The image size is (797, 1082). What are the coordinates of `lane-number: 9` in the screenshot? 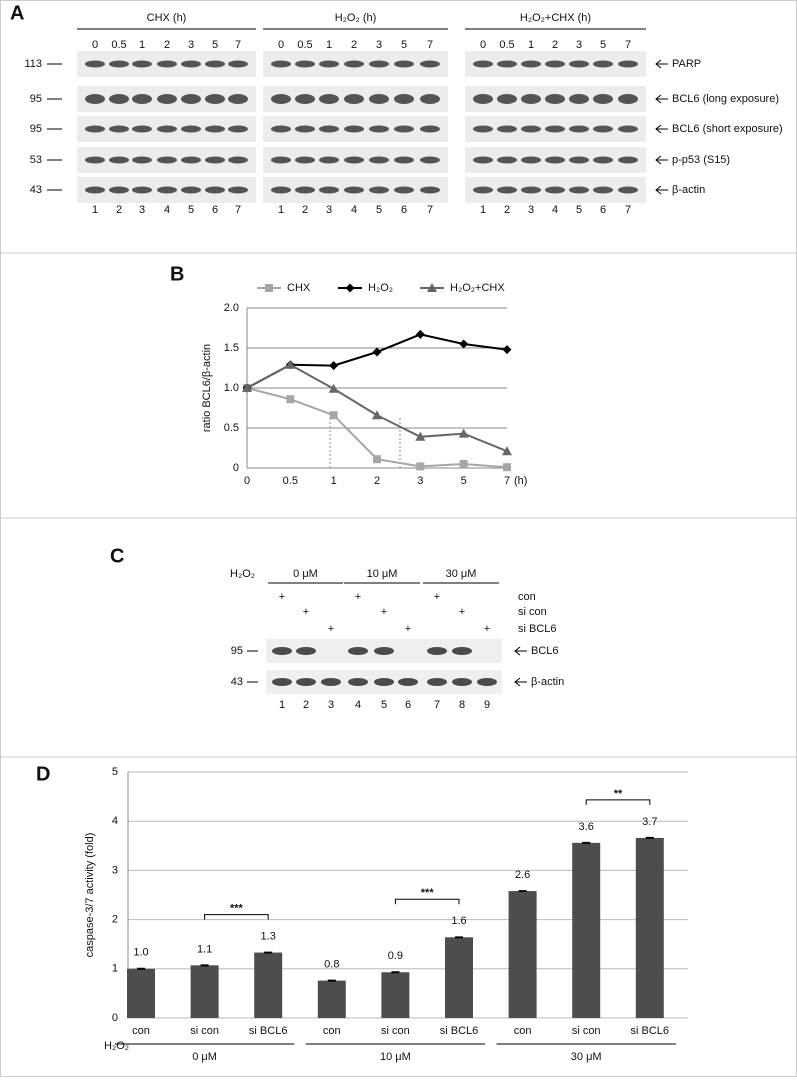 It's located at (487, 705).